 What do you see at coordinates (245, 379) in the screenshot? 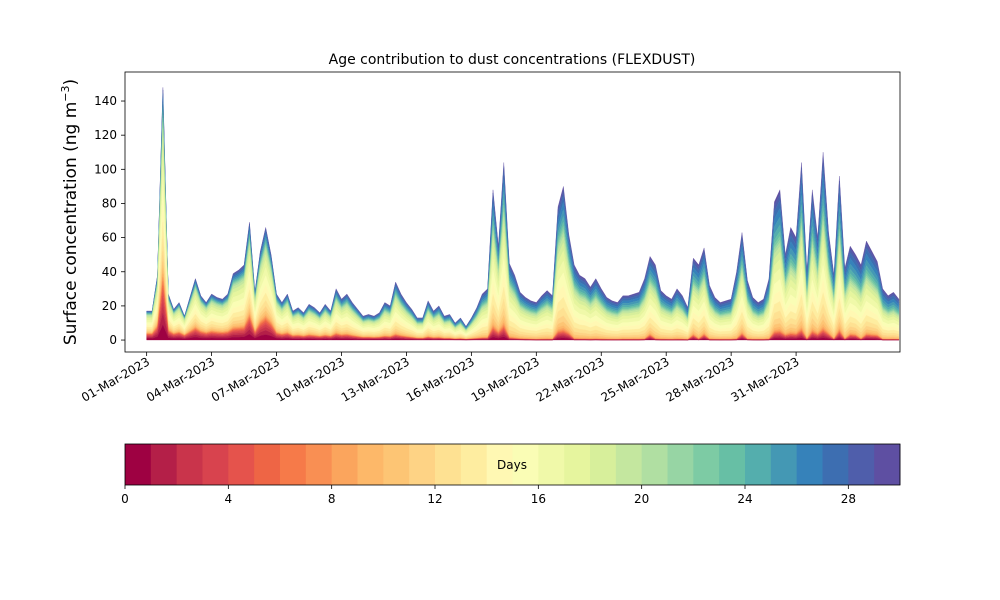
I see `x-tick-label: 07-Mar-2023` at bounding box center [245, 379].